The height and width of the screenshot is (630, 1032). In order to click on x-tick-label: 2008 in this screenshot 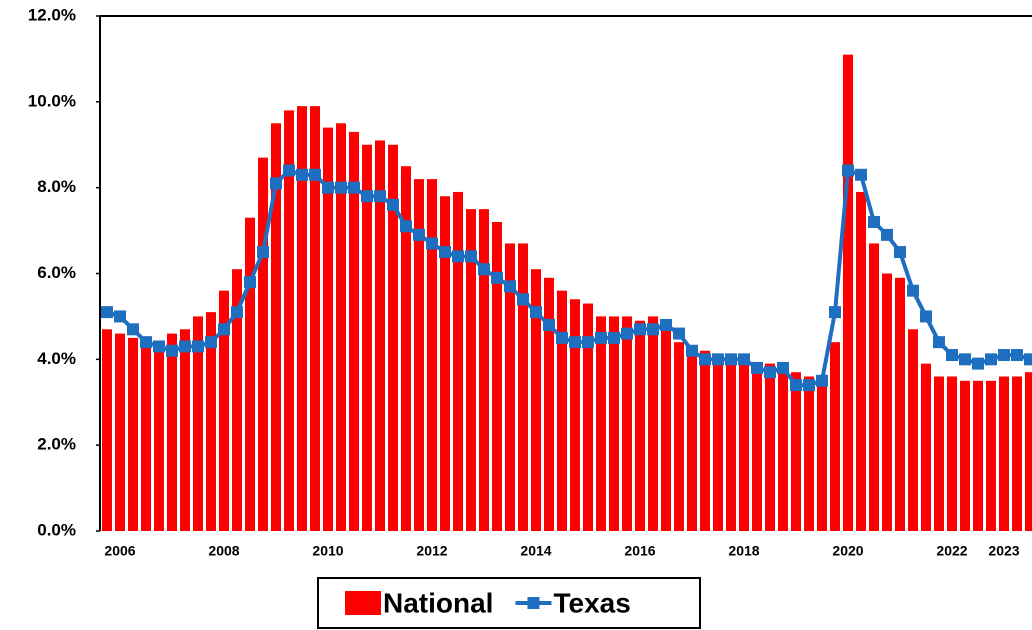, I will do `click(223, 551)`.